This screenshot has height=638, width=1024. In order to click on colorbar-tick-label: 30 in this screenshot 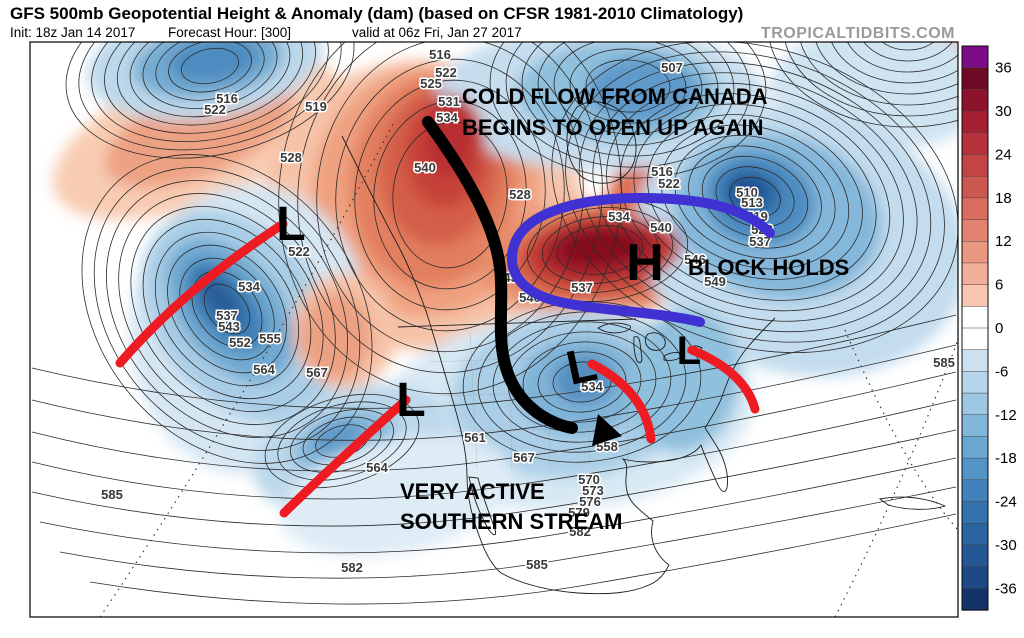, I will do `click(1003, 111)`.